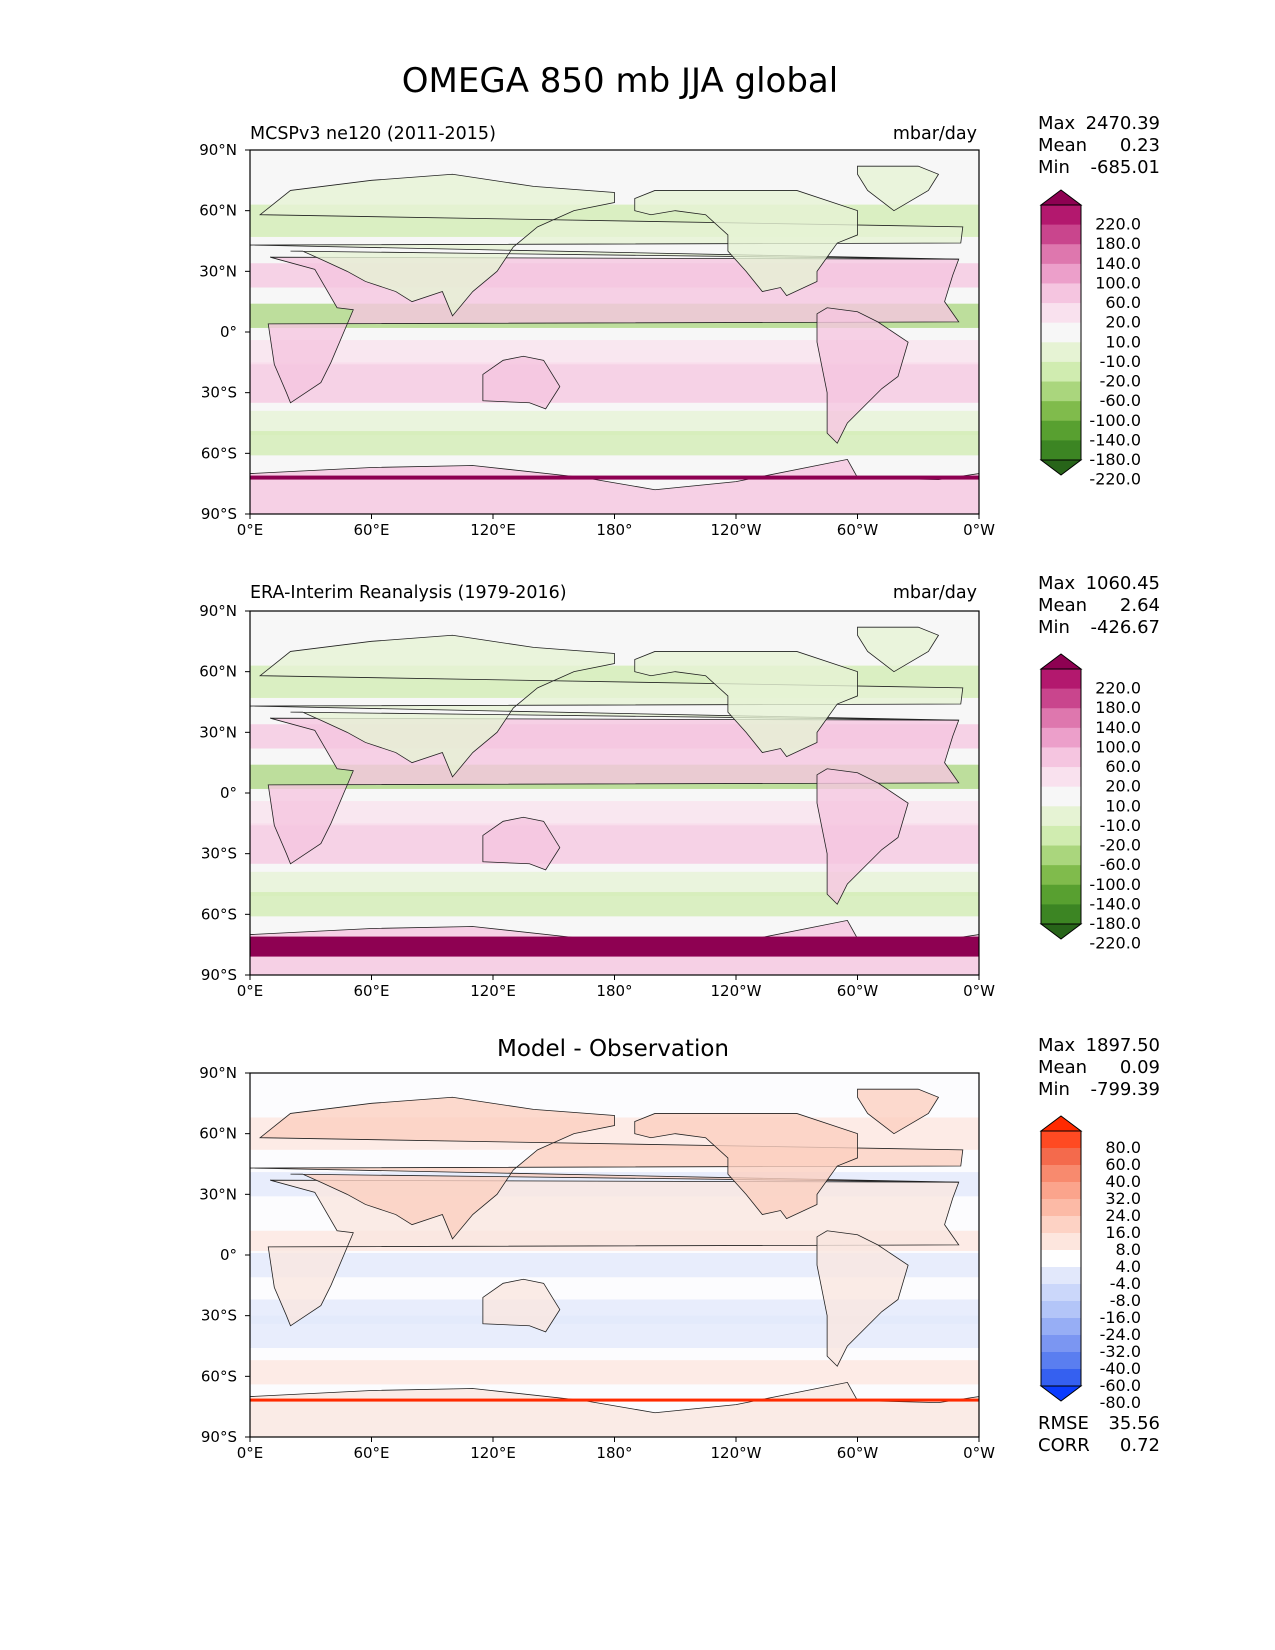  I want to click on colorbar-level-label: -20.0, so click(1120, 845).